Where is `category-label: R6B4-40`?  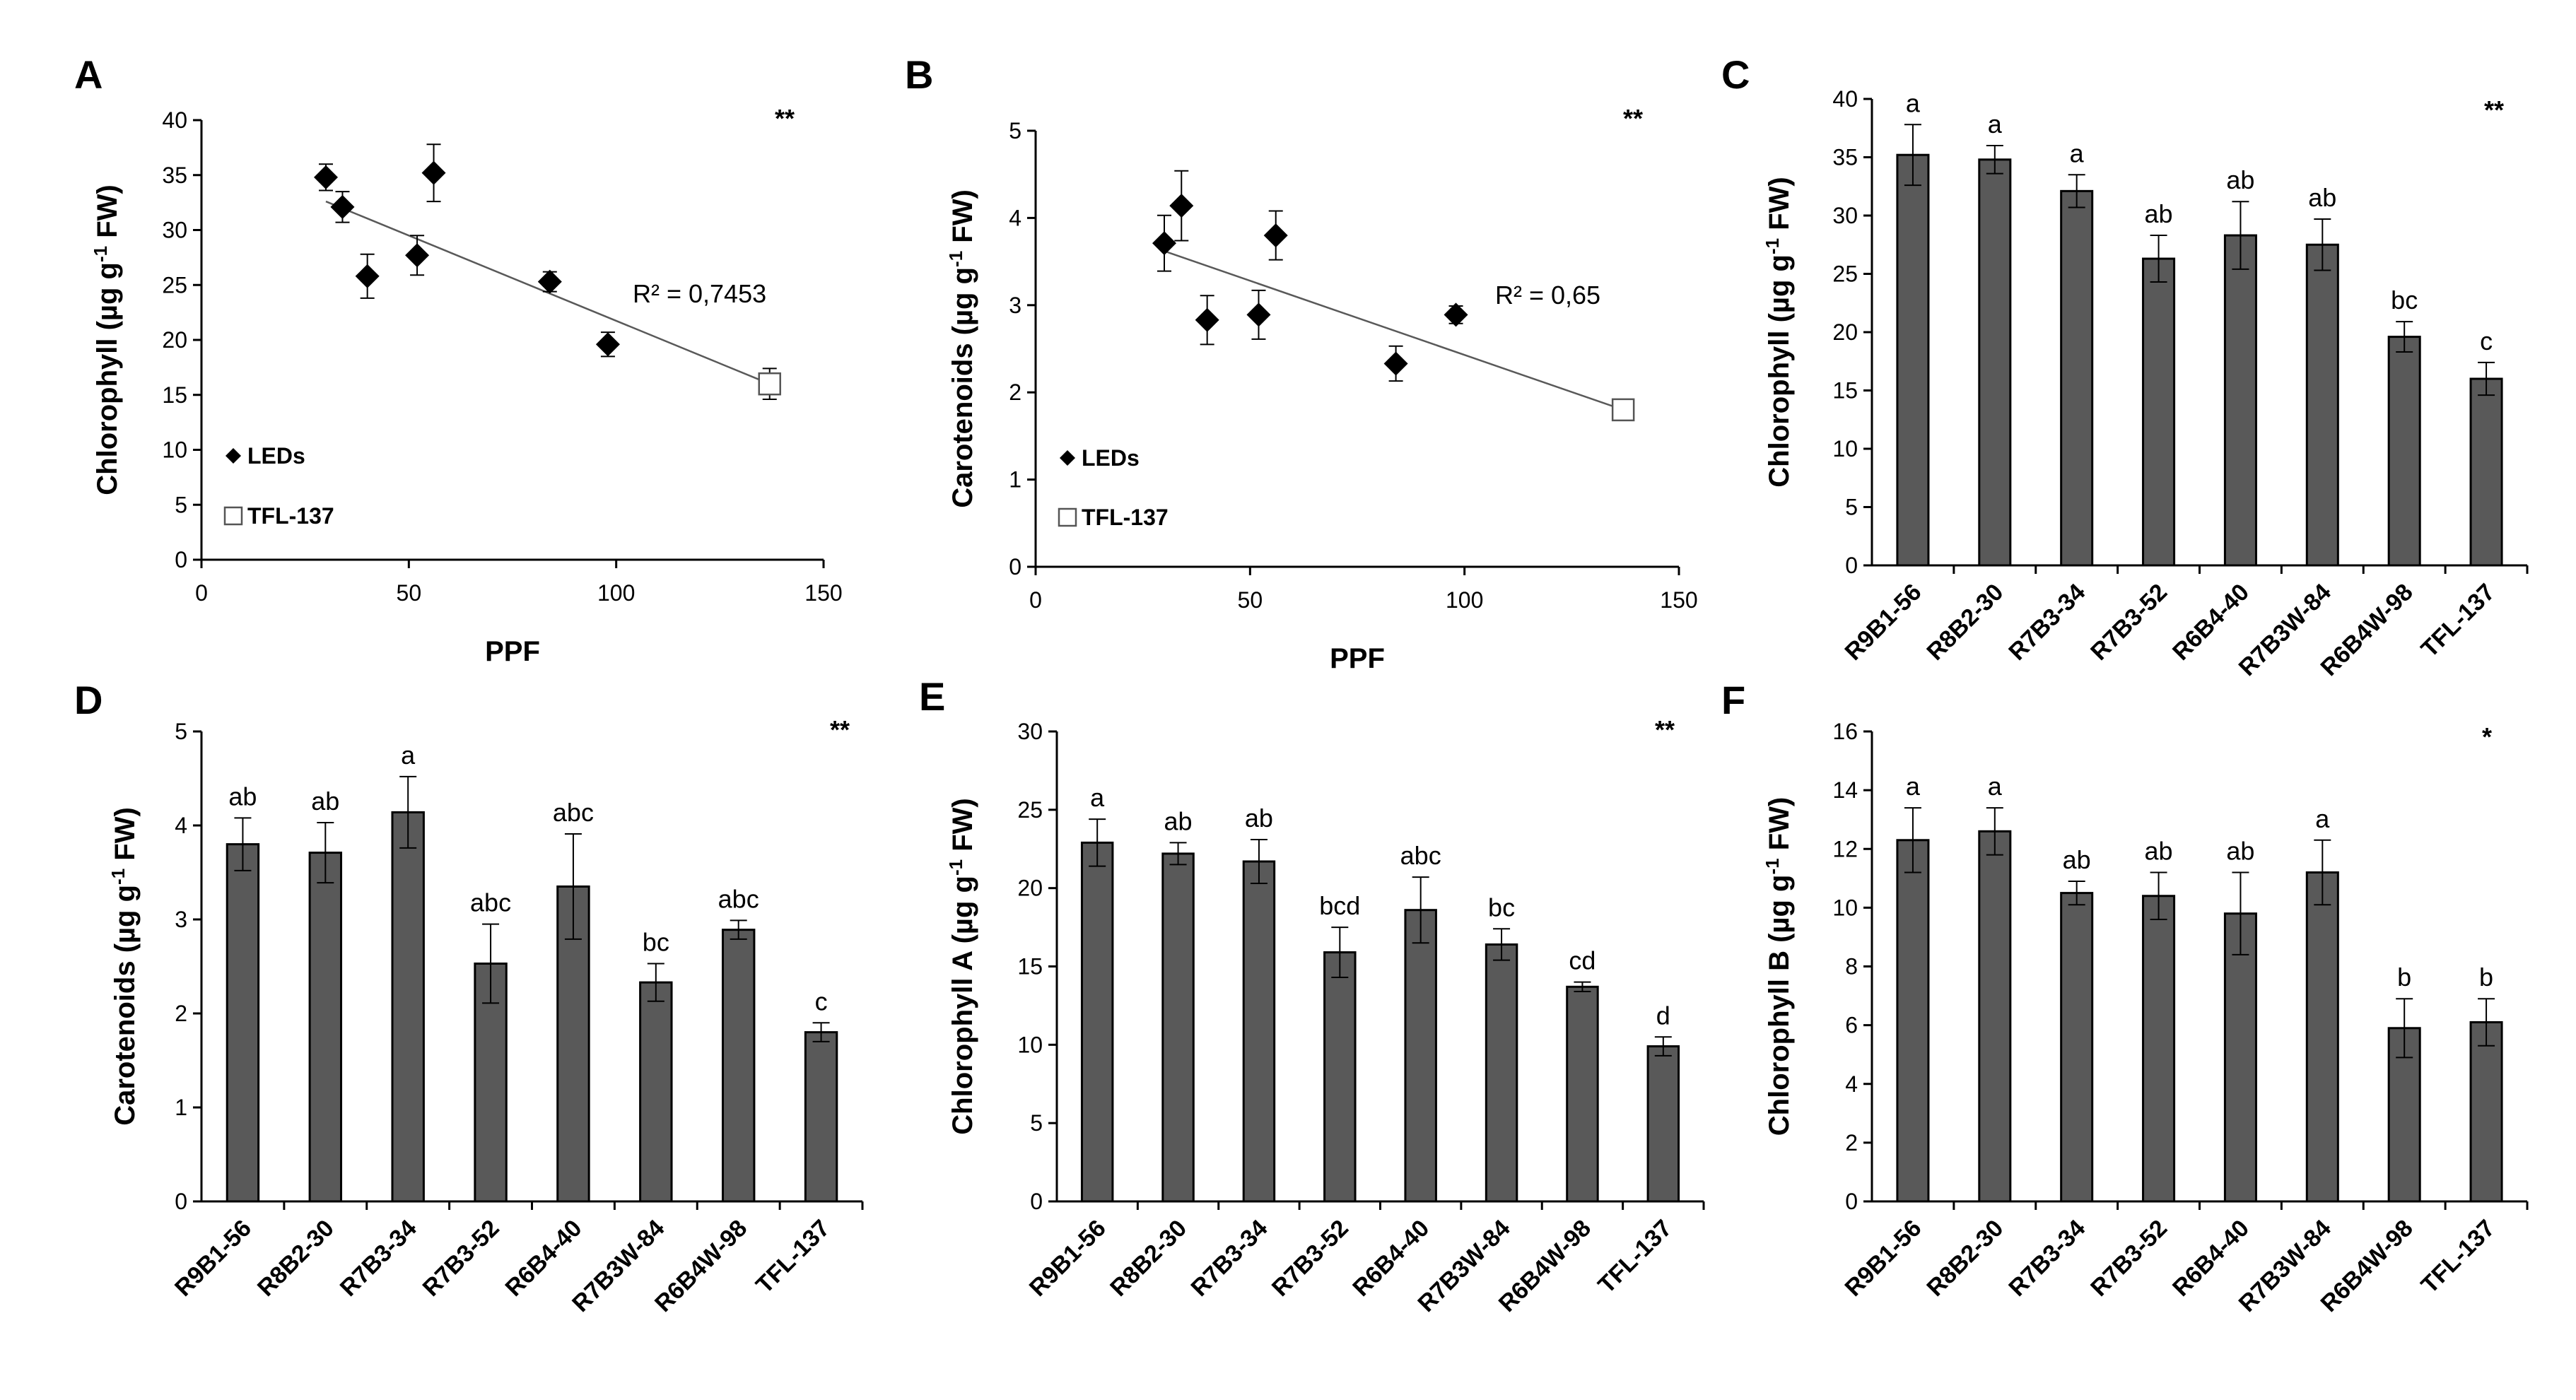
category-label: R6B4-40 is located at coordinates (543, 1259).